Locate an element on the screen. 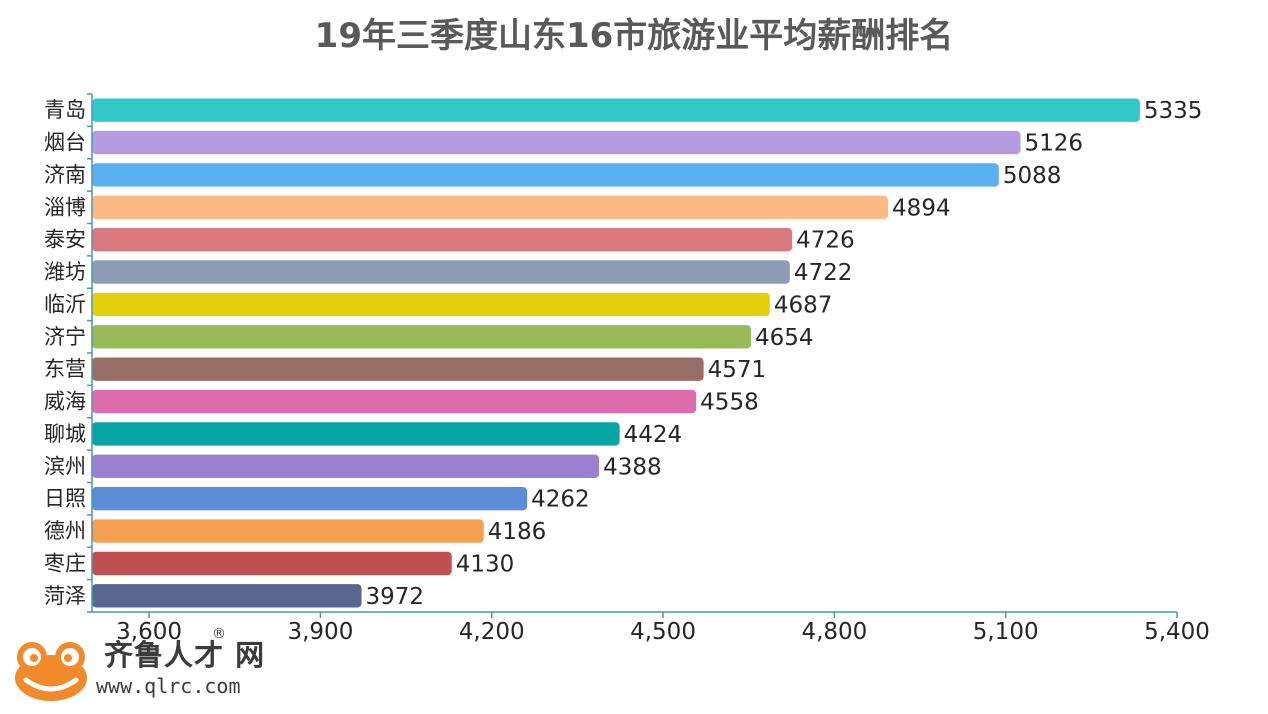 The image size is (1268, 714). category-label: 烟台 is located at coordinates (65, 143).